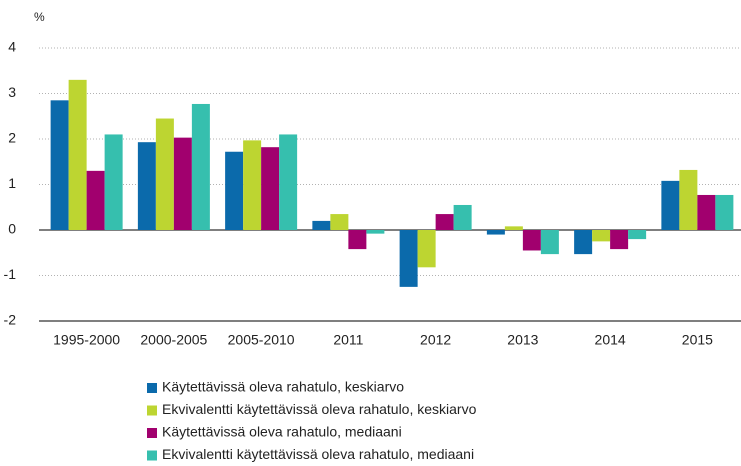 This screenshot has height=466, width=741. Describe the element at coordinates (173, 340) in the screenshot. I see `x-tick-label: 2000-2005` at that location.